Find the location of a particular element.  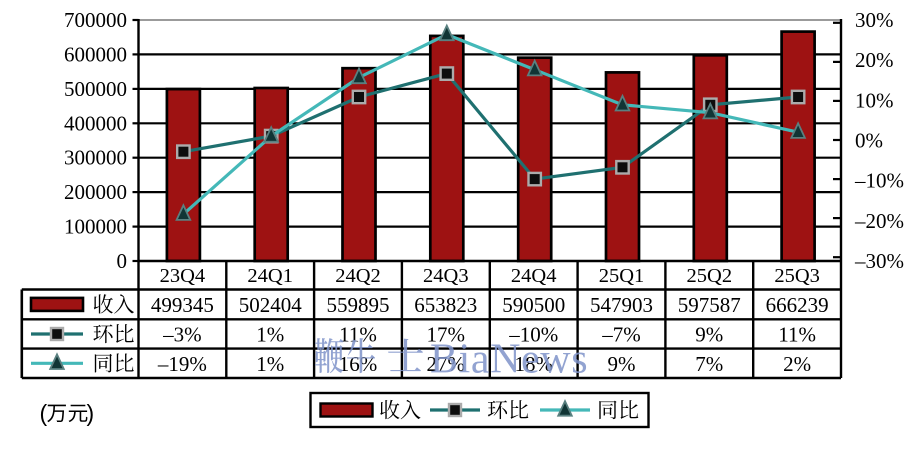

svg-text: 2% is located at coordinates (797, 364).